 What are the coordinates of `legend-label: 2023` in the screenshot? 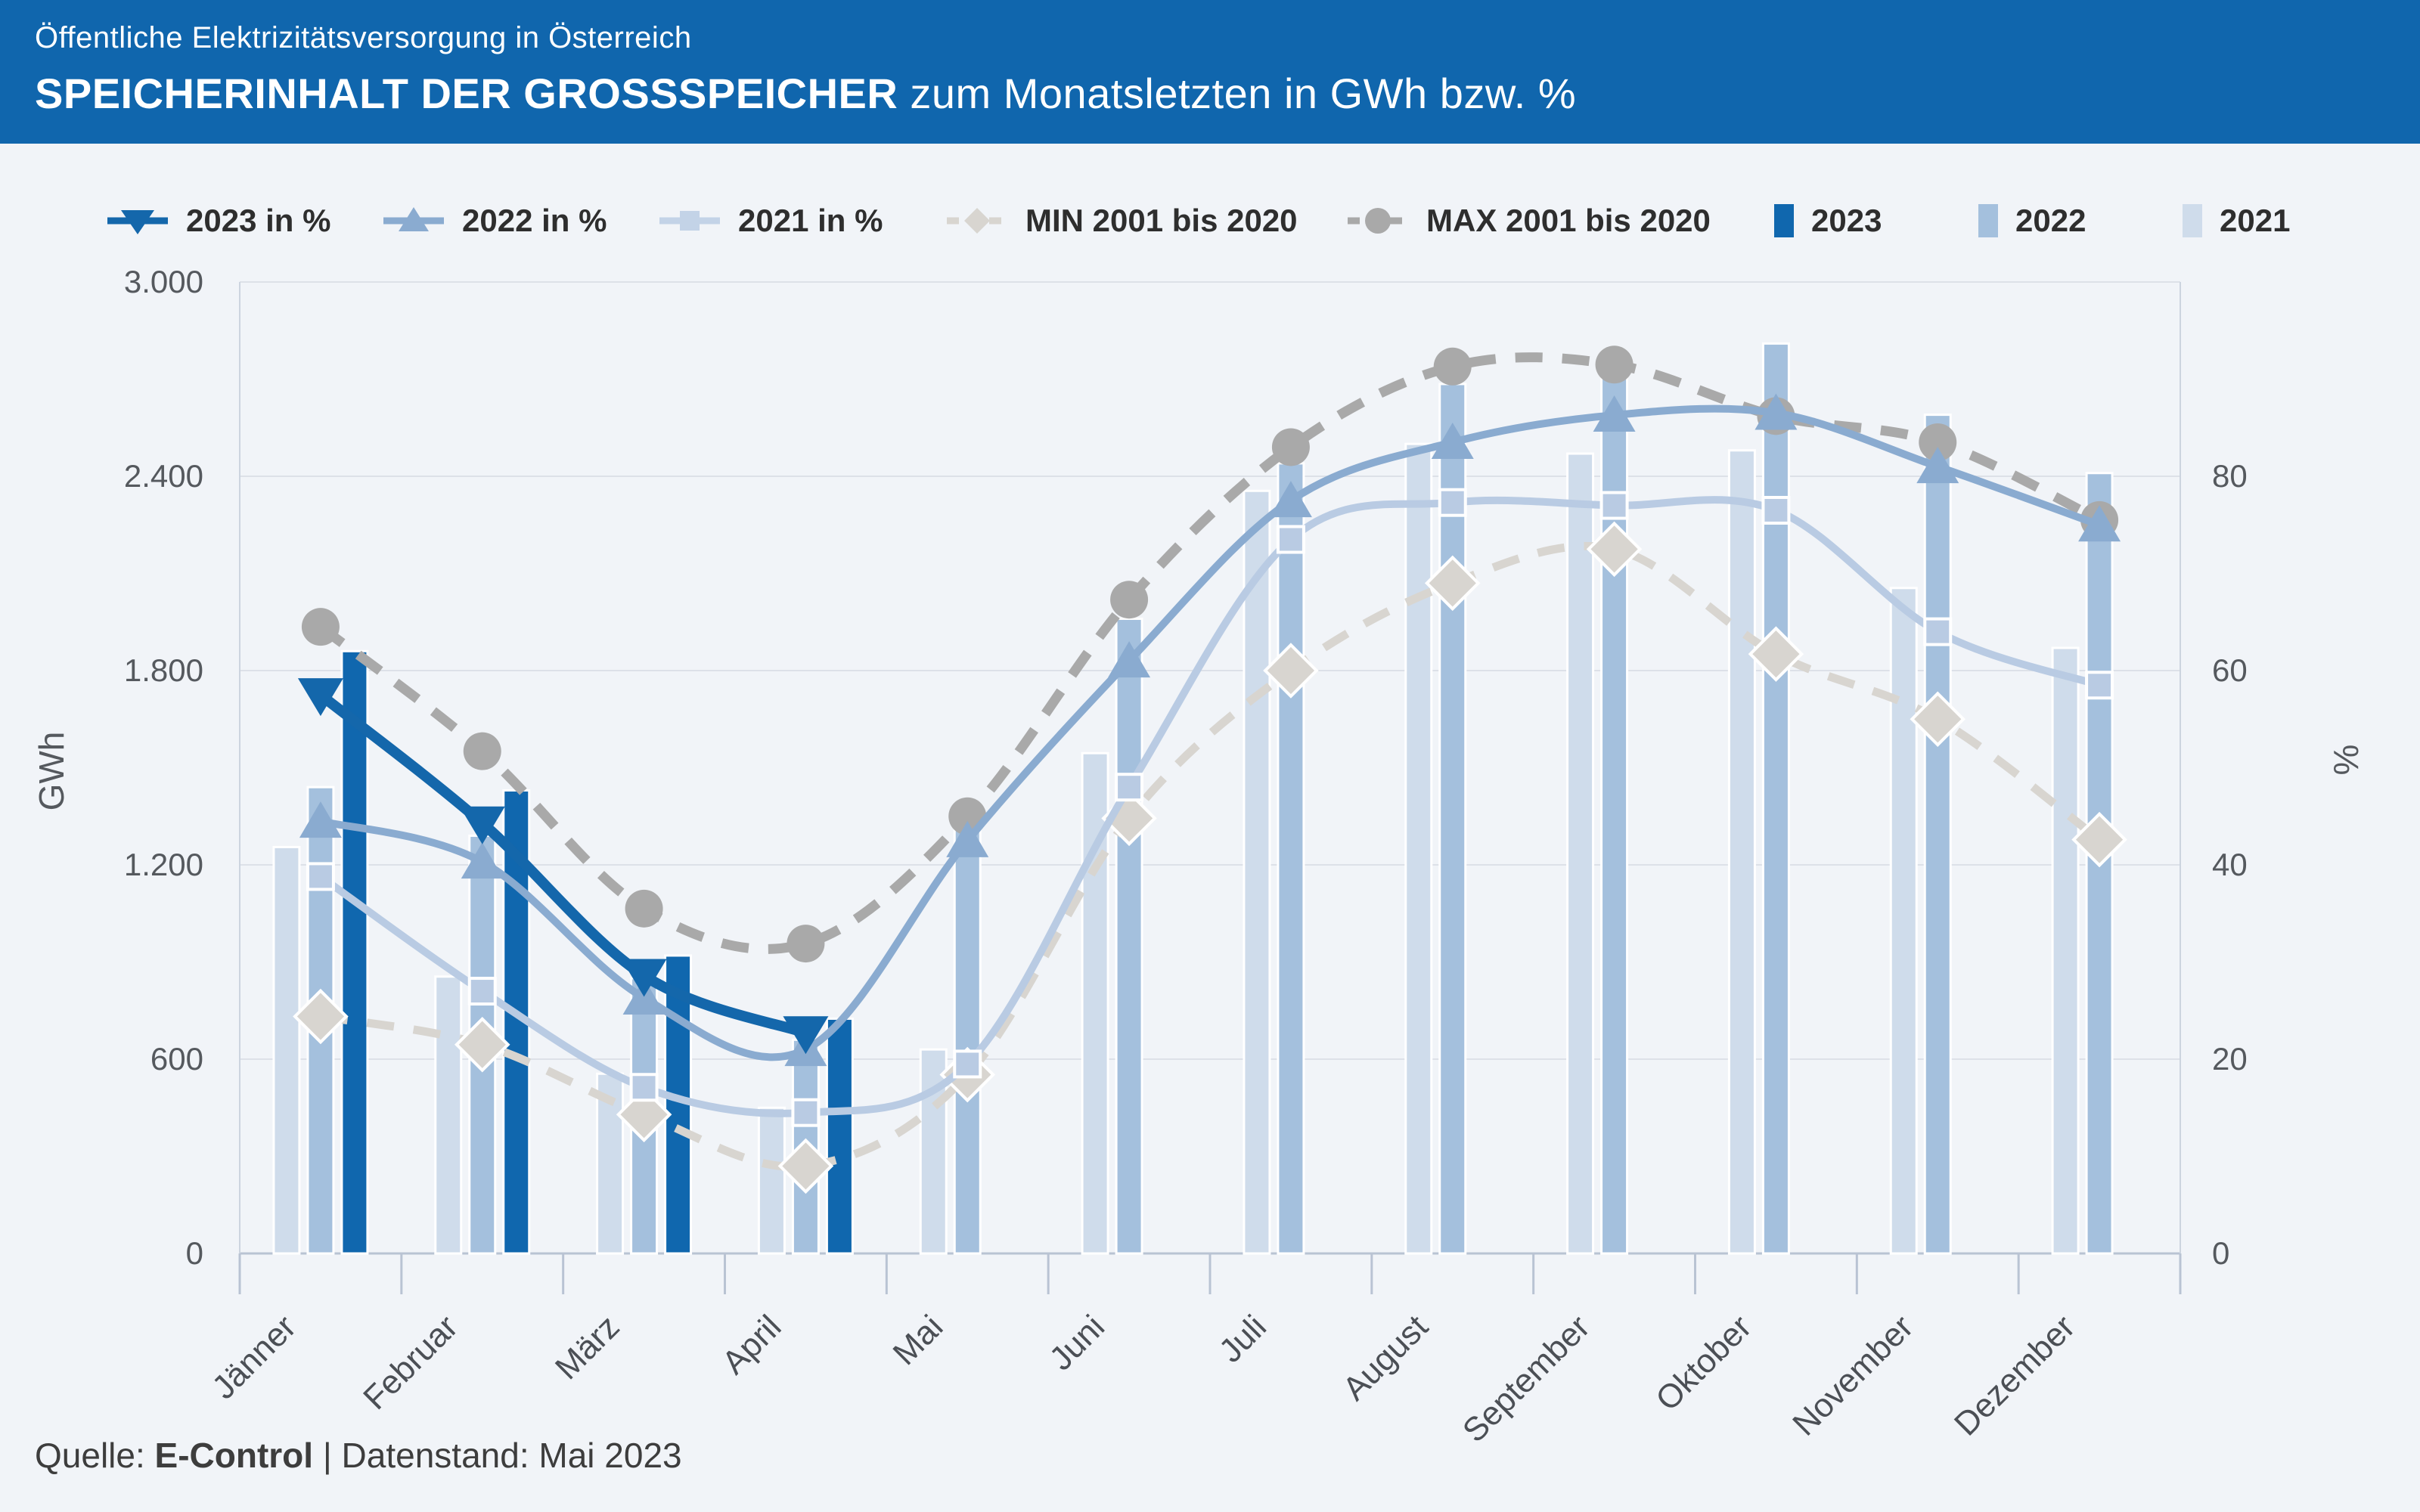 It's located at (1846, 221).